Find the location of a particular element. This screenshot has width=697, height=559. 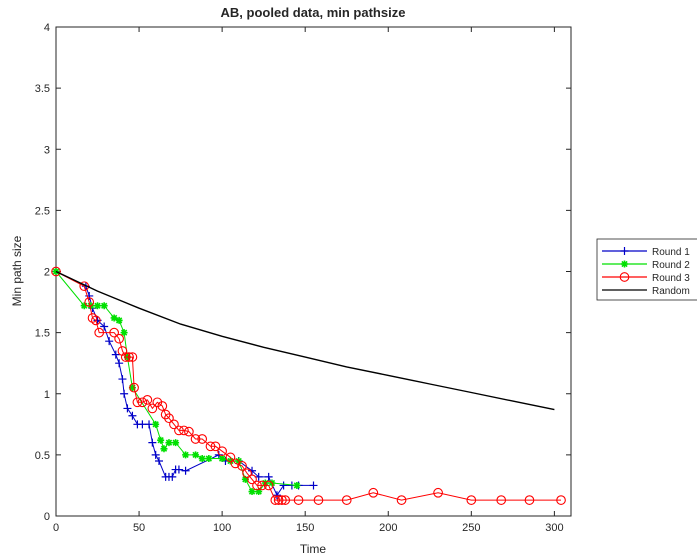

legend-random-label: Random is located at coordinates (671, 291).